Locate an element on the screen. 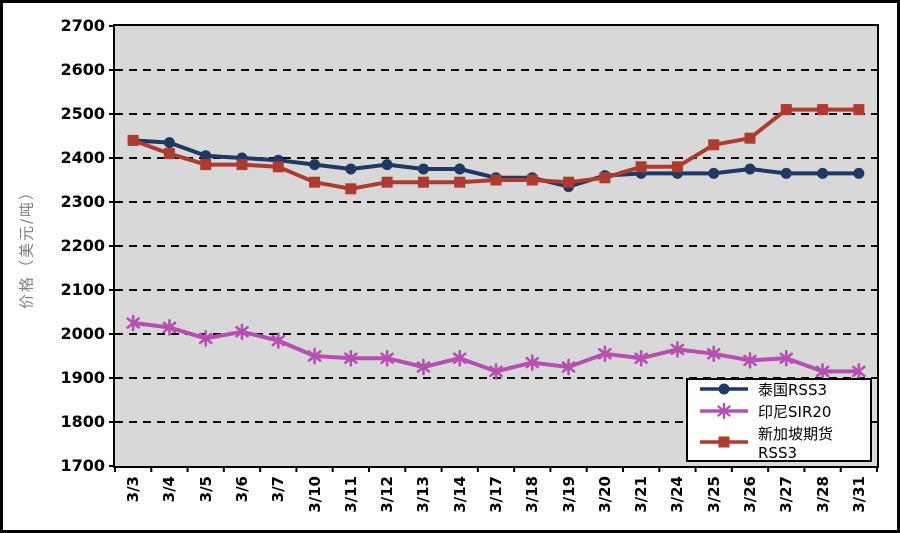 Image resolution: width=900 pixels, height=533 pixels. x-tick-label: 3/4 is located at coordinates (169, 489).